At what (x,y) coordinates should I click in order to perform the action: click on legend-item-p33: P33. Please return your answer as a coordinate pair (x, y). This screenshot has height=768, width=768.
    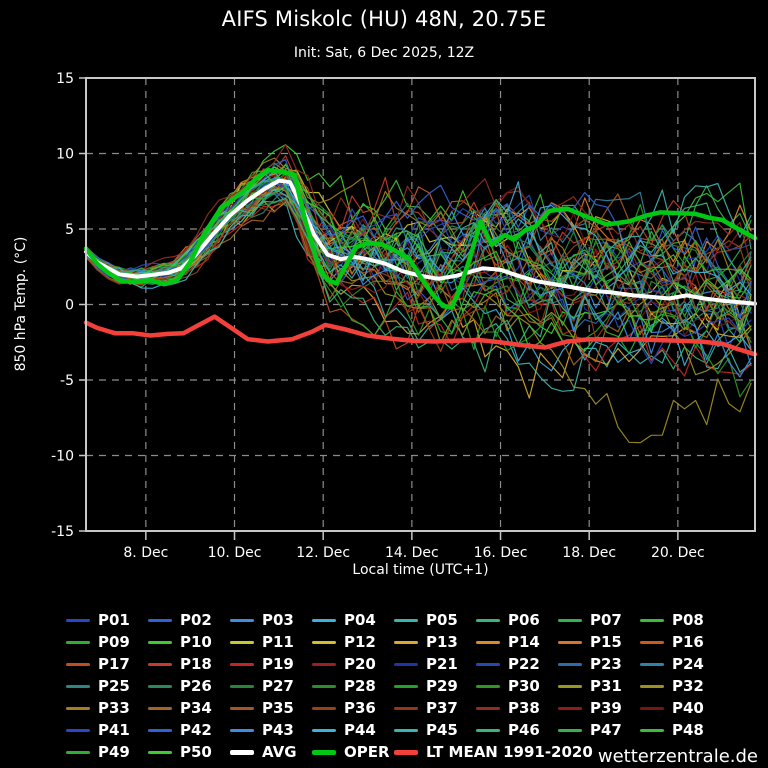
    Looking at the image, I should click on (107, 708).